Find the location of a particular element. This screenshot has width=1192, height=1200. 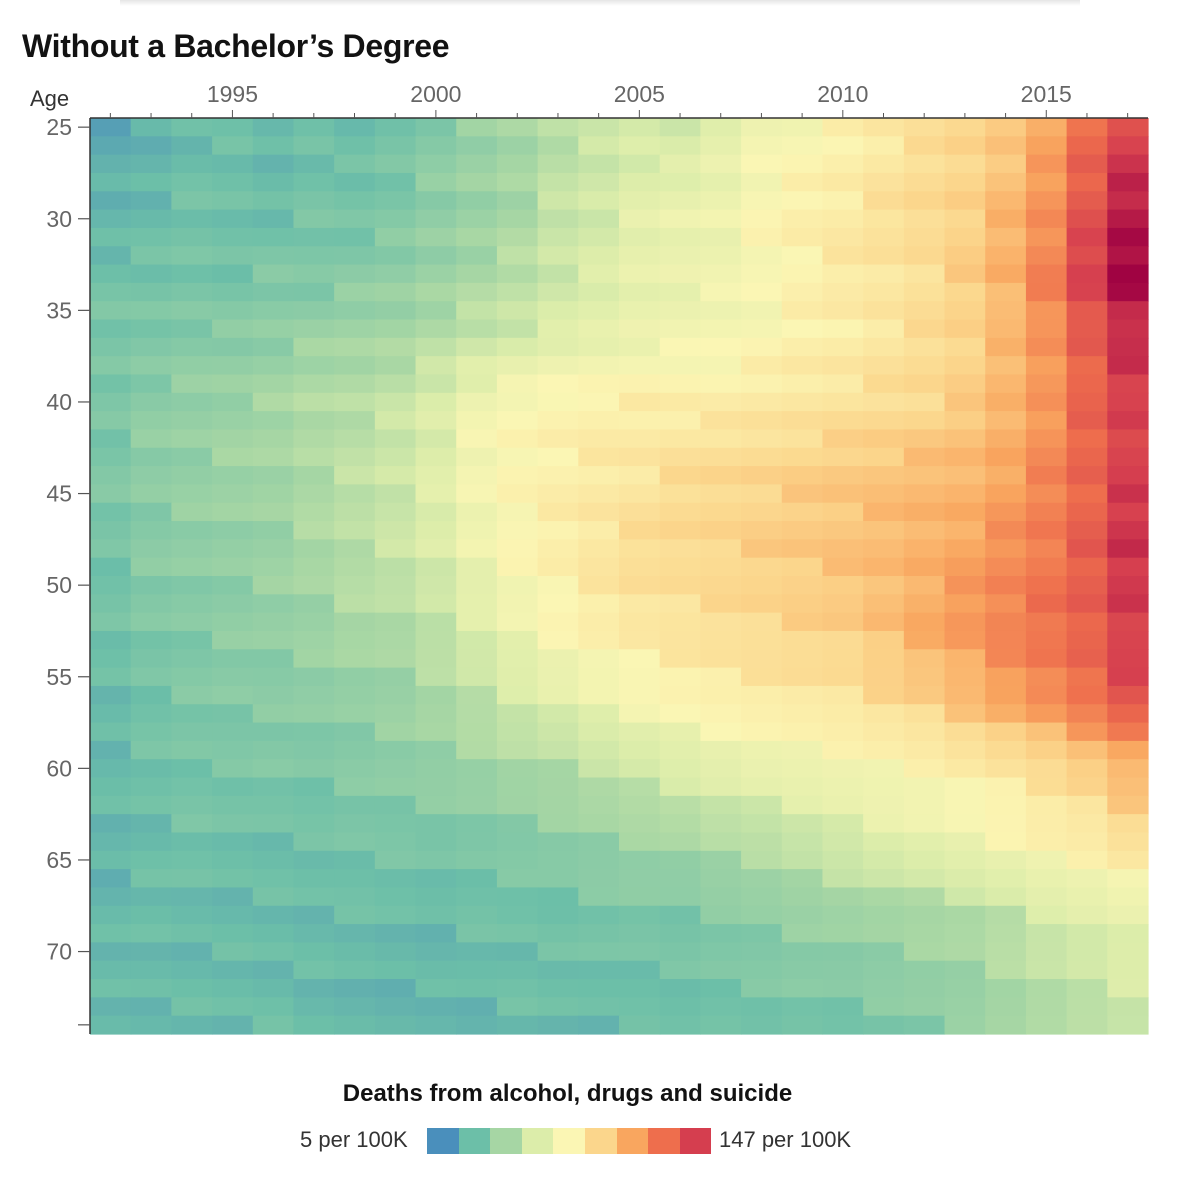

y-tick-label: 25 is located at coordinates (59, 127).